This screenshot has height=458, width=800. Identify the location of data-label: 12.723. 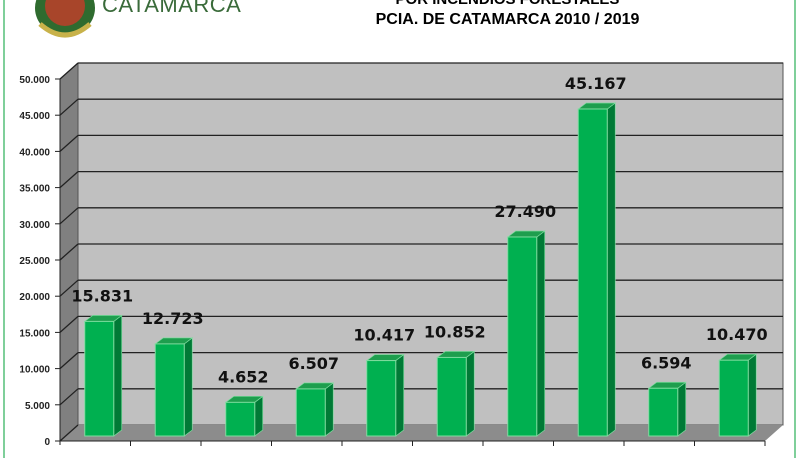
(173, 318).